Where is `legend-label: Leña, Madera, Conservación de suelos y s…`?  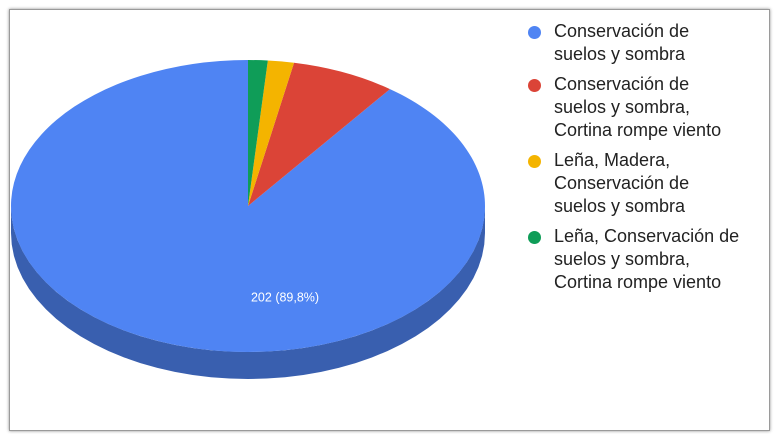
legend-label: Leña, Madera, Conservación de suelos y s… is located at coordinates (622, 183).